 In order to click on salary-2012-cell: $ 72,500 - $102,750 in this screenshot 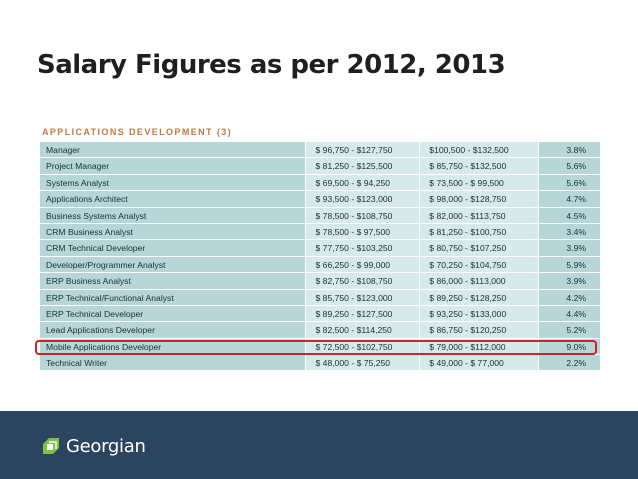, I will do `click(362, 346)`.